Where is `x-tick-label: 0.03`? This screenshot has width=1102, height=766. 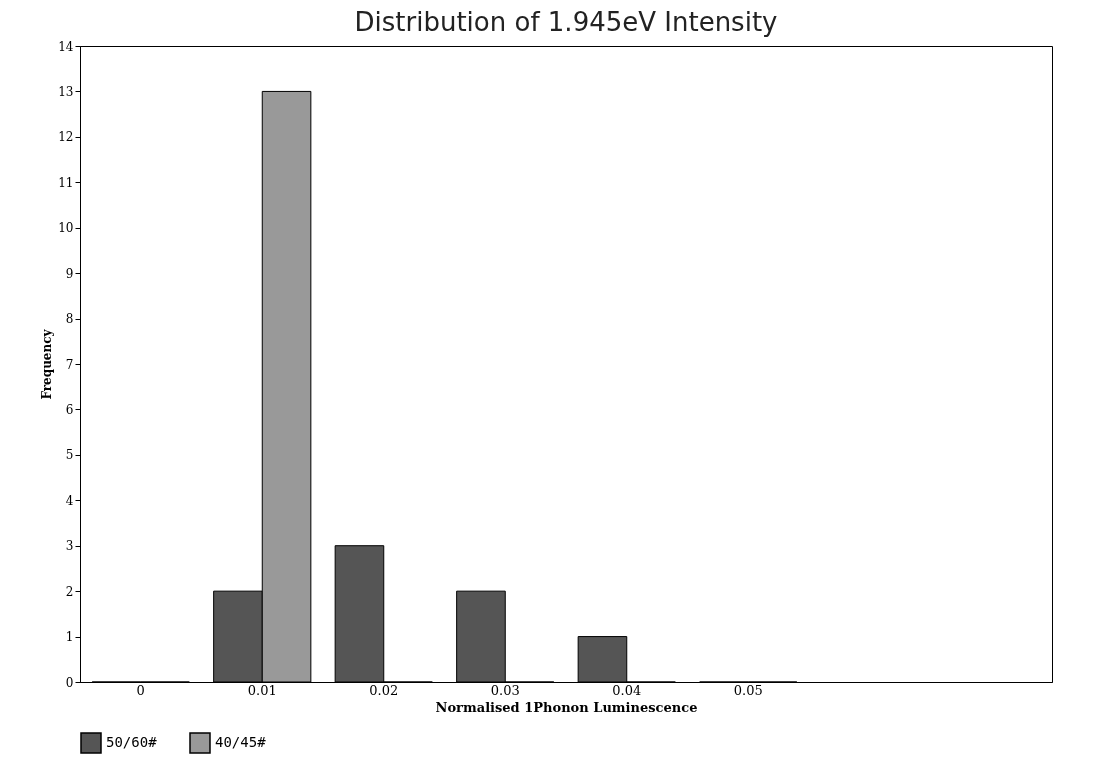
x-tick-label: 0.03 is located at coordinates (505, 690).